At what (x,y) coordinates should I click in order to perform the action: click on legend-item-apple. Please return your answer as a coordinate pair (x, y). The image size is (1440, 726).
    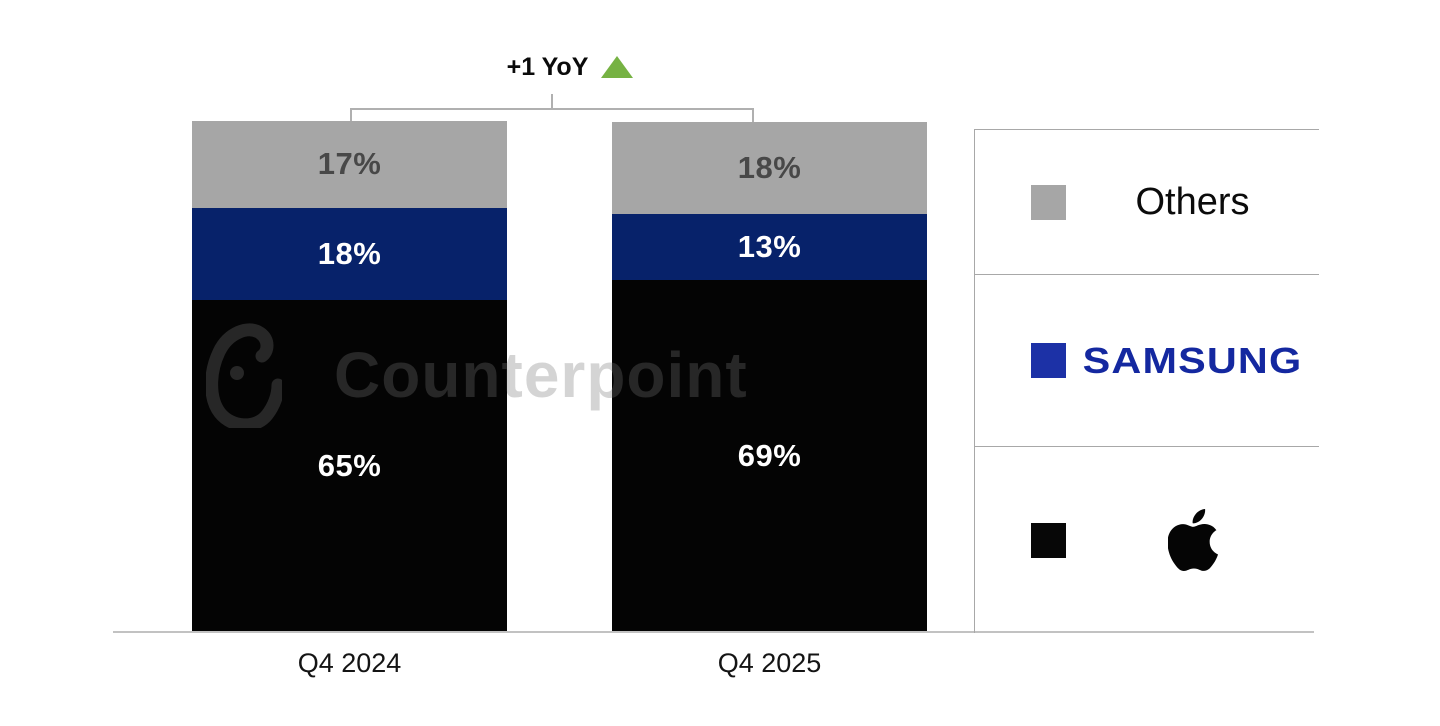
    Looking at the image, I should click on (1147, 540).